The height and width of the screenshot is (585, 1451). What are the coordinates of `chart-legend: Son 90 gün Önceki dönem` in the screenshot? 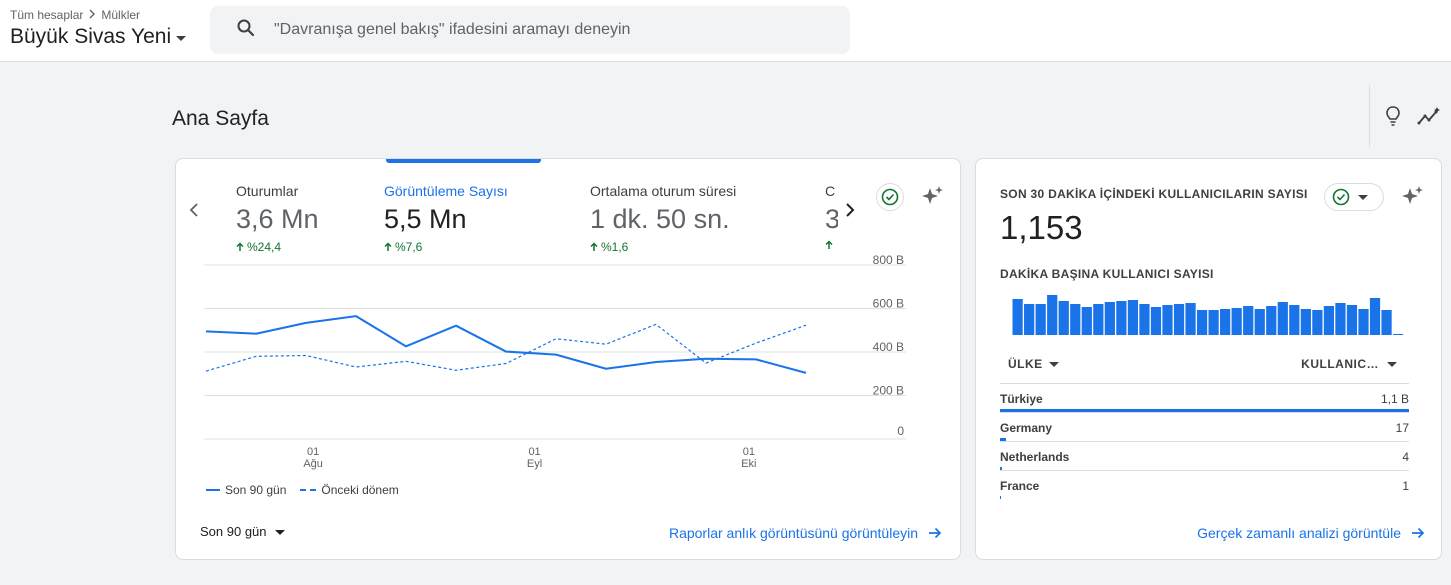 It's located at (302, 490).